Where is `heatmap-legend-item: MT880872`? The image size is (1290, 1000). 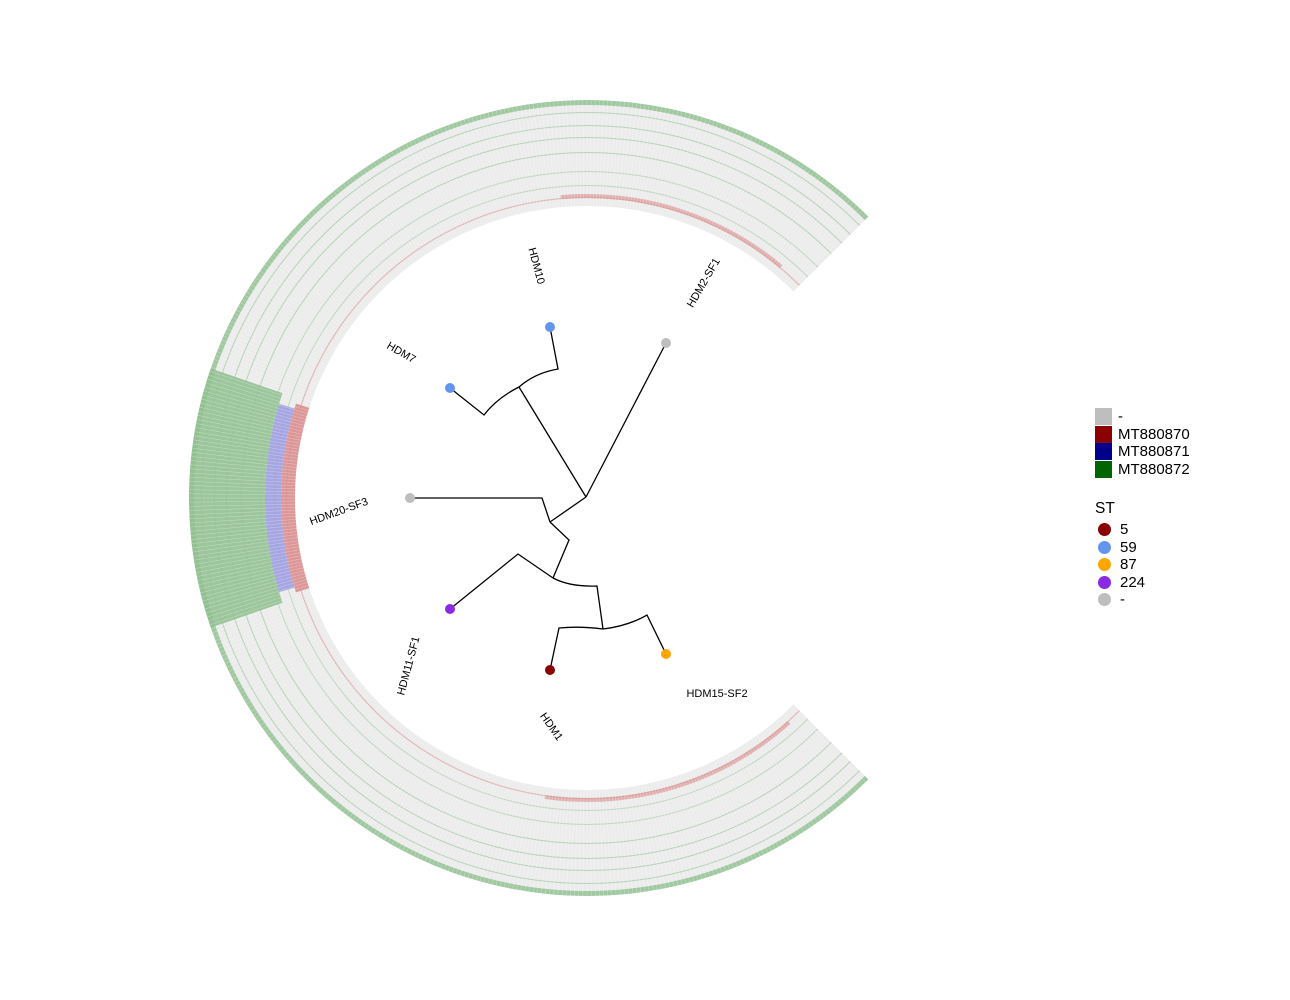
heatmap-legend-item: MT880872 is located at coordinates (1142, 469).